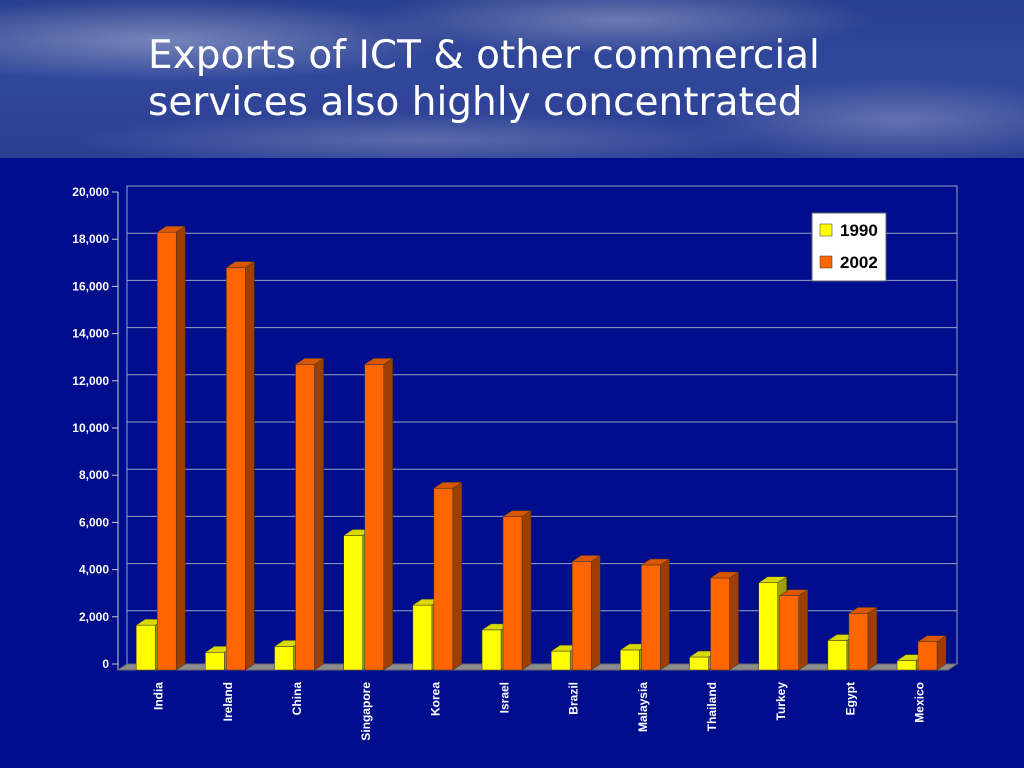  I want to click on y-tick-label: 0, so click(105, 664).